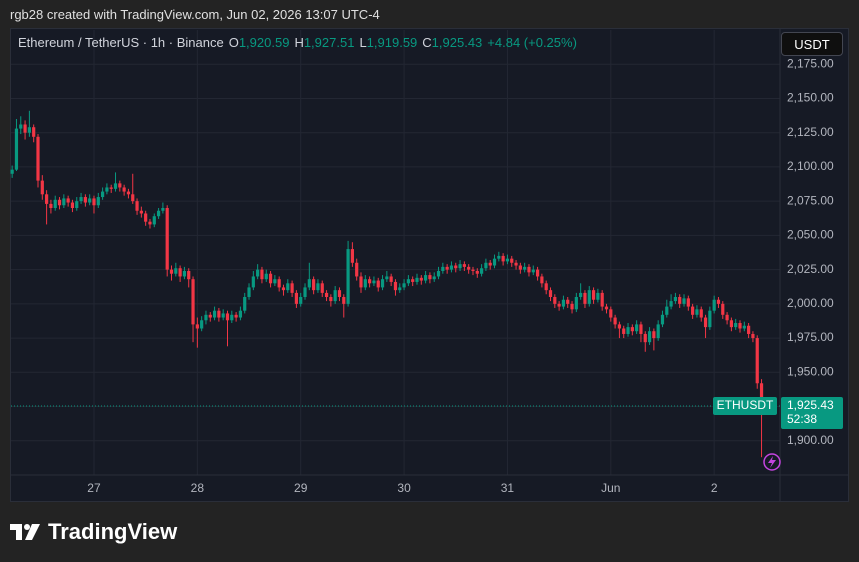 The height and width of the screenshot is (562, 859). What do you see at coordinates (810, 440) in the screenshot?
I see `y-tick-label: 1,900.00` at bounding box center [810, 440].